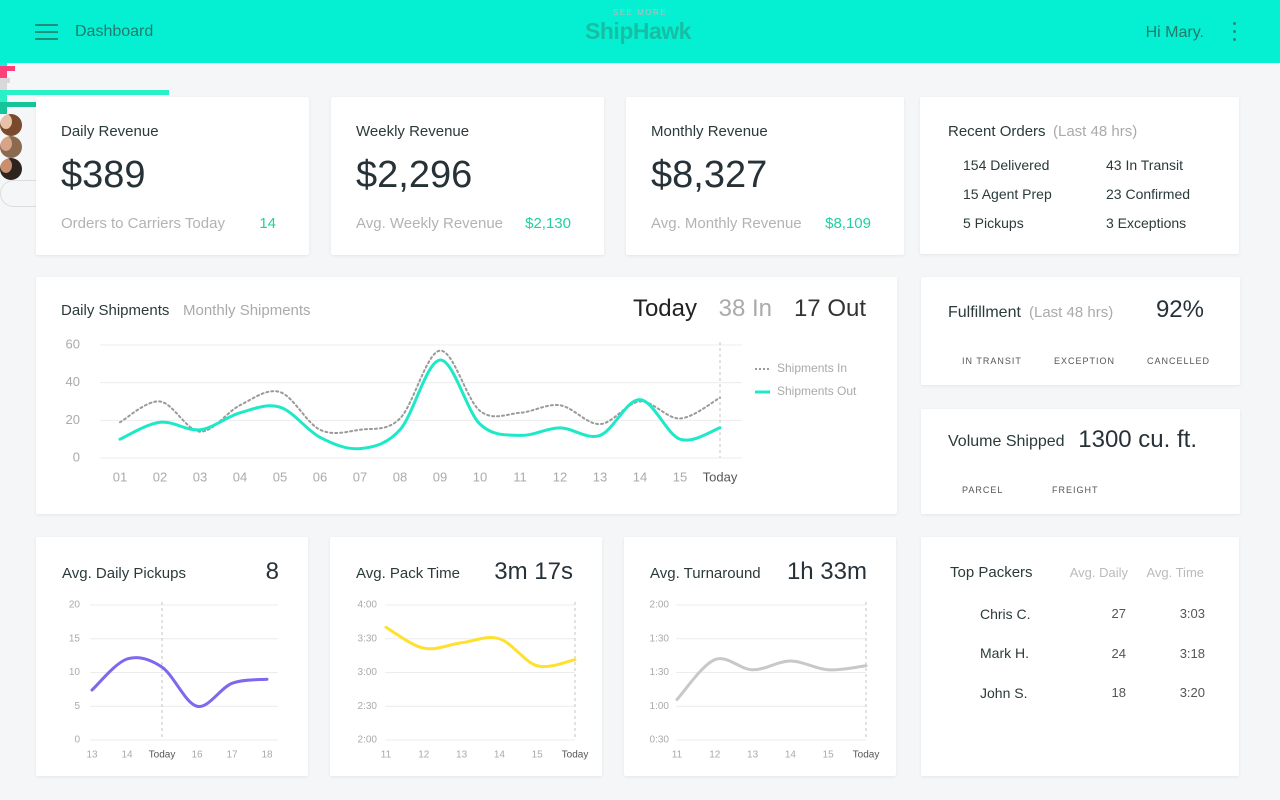  I want to click on status-label: 43 In Transit, so click(1145, 164).